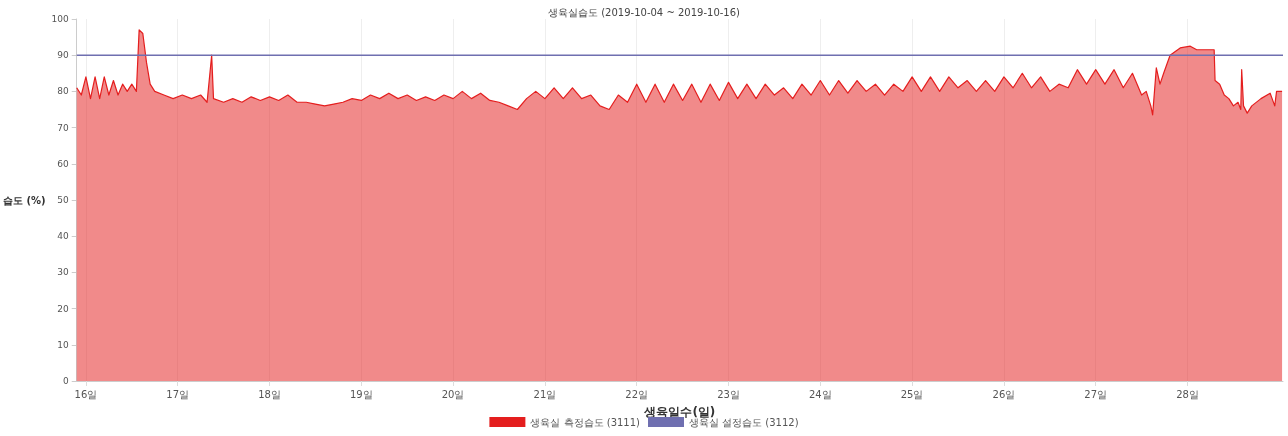 The image size is (1288, 436). I want to click on y-tick-label: 100, so click(60, 19).